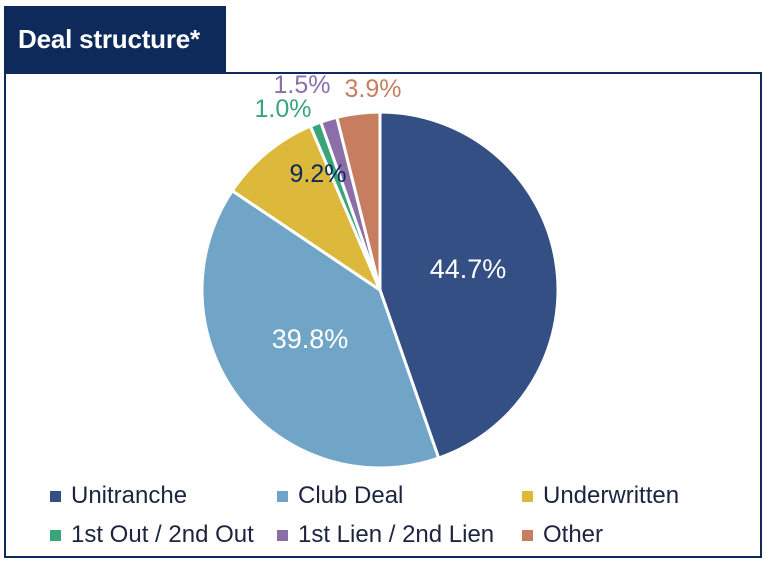 The width and height of the screenshot is (767, 565). I want to click on legend-label: Club Deal, so click(351, 495).